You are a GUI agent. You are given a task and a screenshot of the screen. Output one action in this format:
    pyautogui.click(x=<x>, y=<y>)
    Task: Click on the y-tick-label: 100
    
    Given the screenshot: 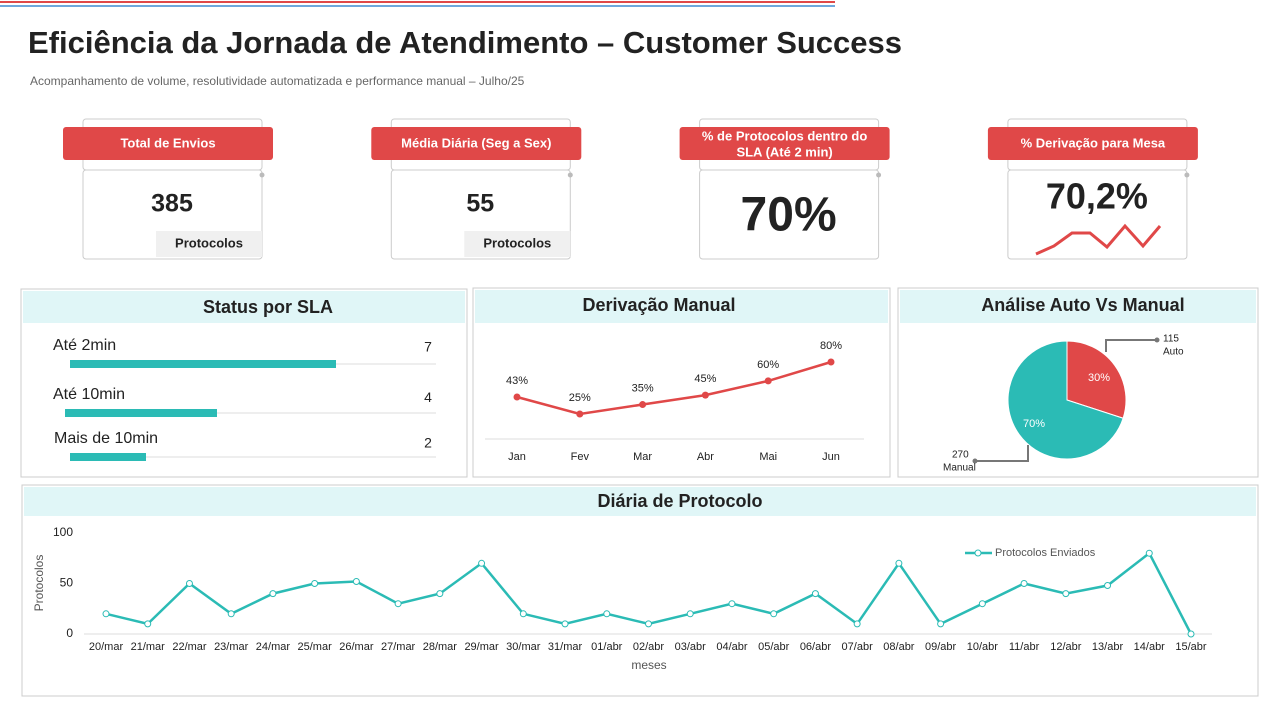 What is the action you would take?
    pyautogui.click(x=63, y=532)
    